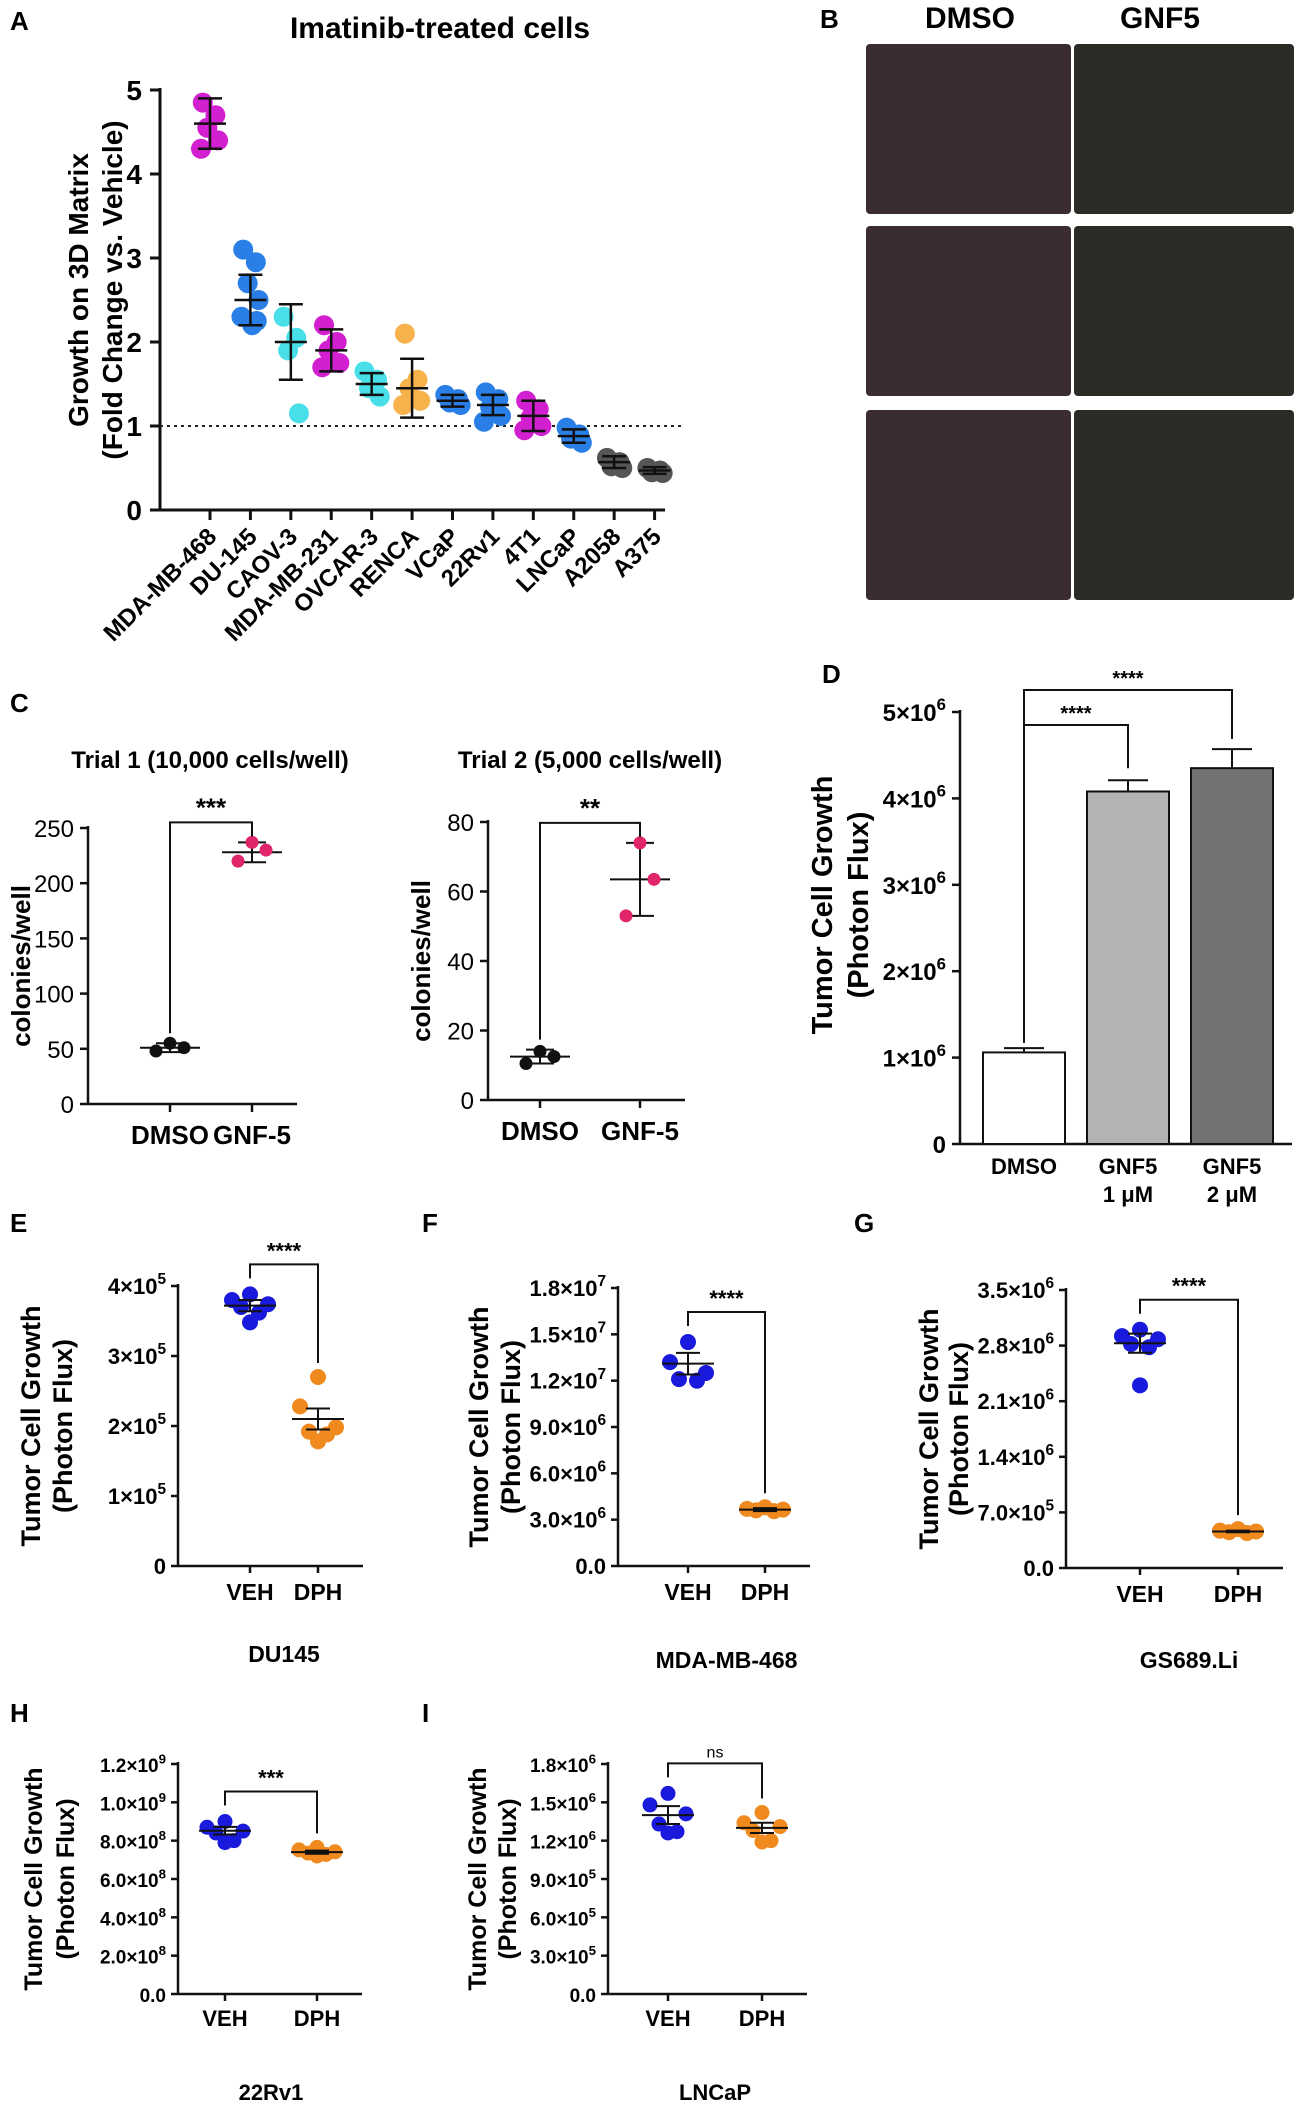 The width and height of the screenshot is (1299, 2104). I want to click on small-panel-letter: H, so click(19, 1713).